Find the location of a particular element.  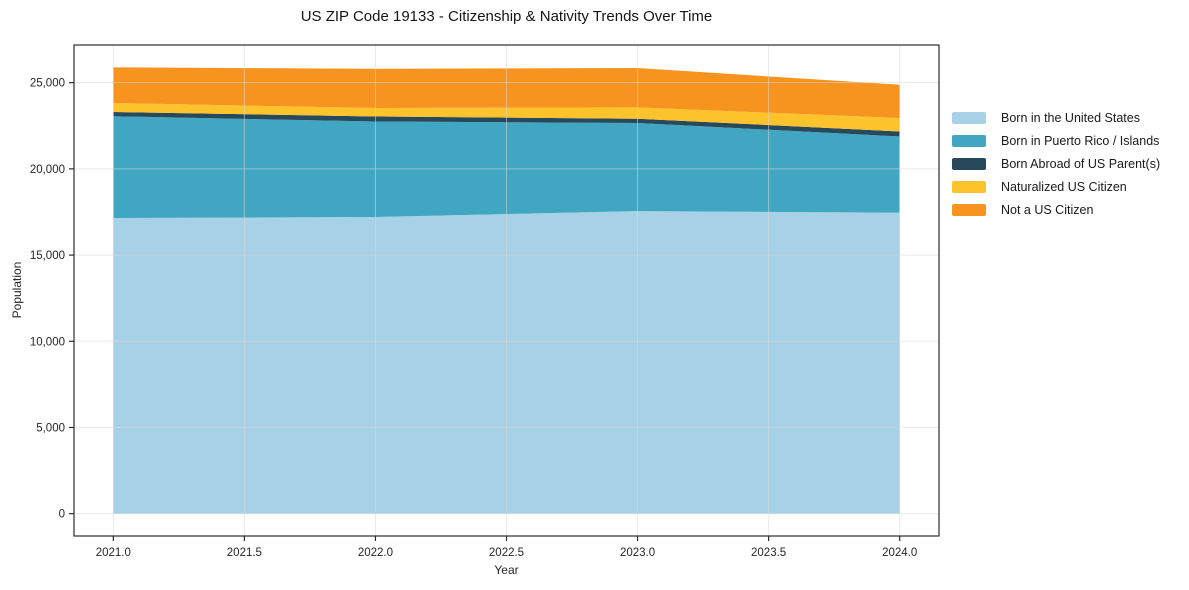

x-tick-label: 2021.5 is located at coordinates (244, 553).